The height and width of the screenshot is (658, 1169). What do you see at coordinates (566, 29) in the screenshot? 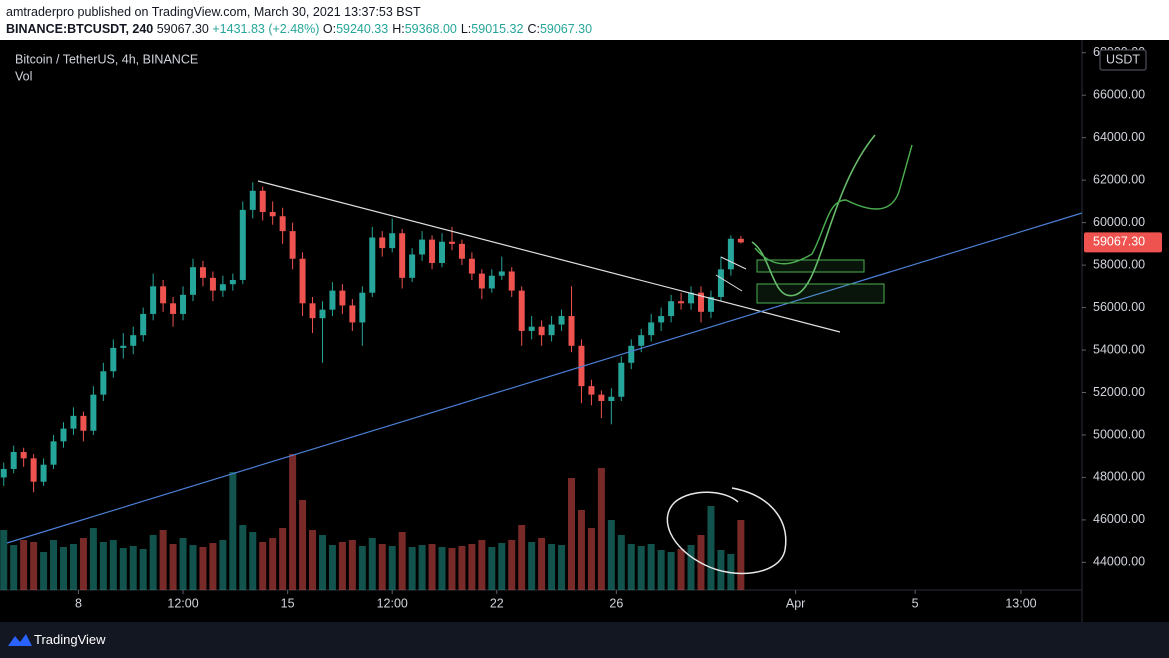
I see `ohlc-value: 59067.30` at bounding box center [566, 29].